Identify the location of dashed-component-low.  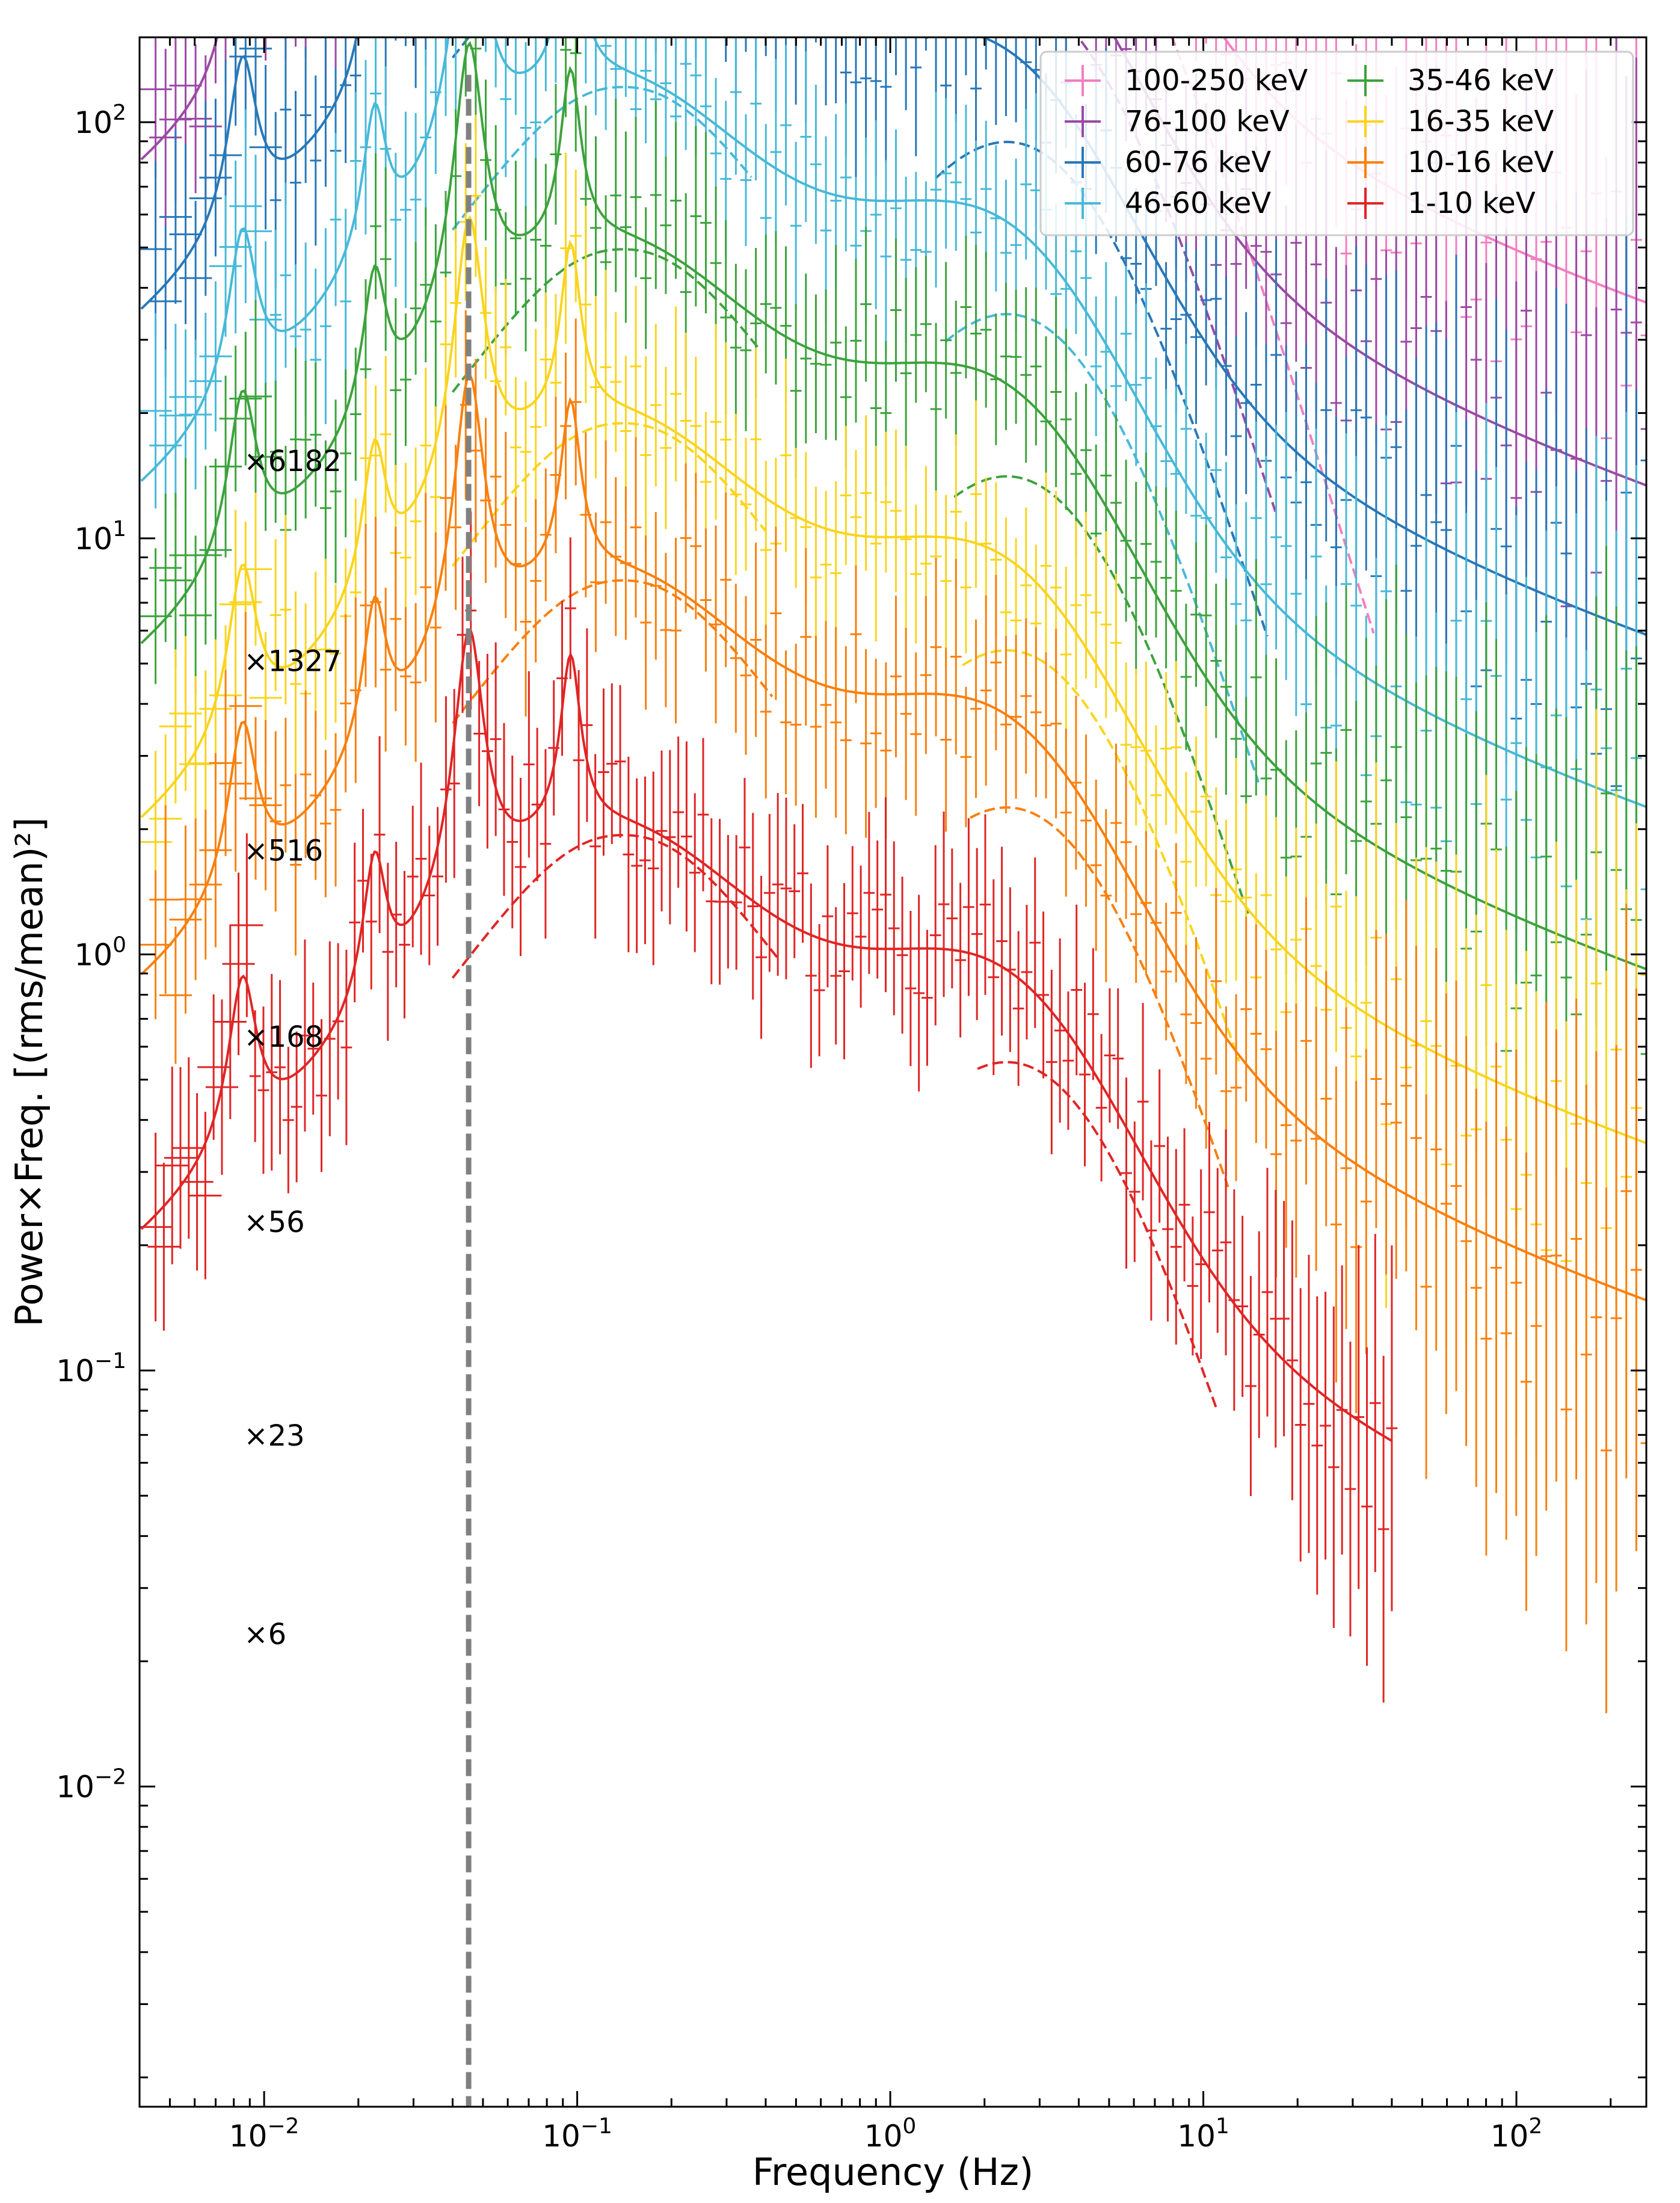
(609, 494).